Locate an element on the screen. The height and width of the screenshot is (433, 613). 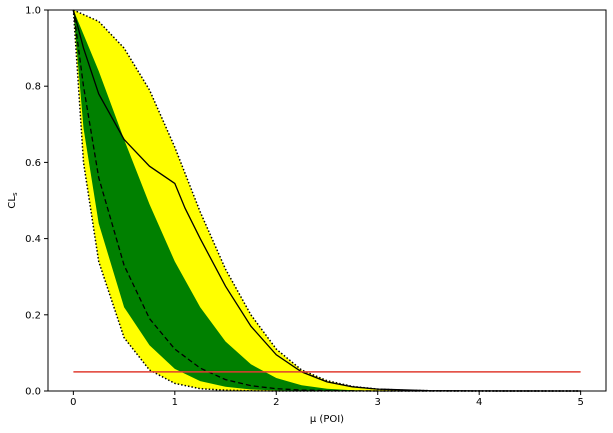
y-axis-label: CLs is located at coordinates (13, 200).